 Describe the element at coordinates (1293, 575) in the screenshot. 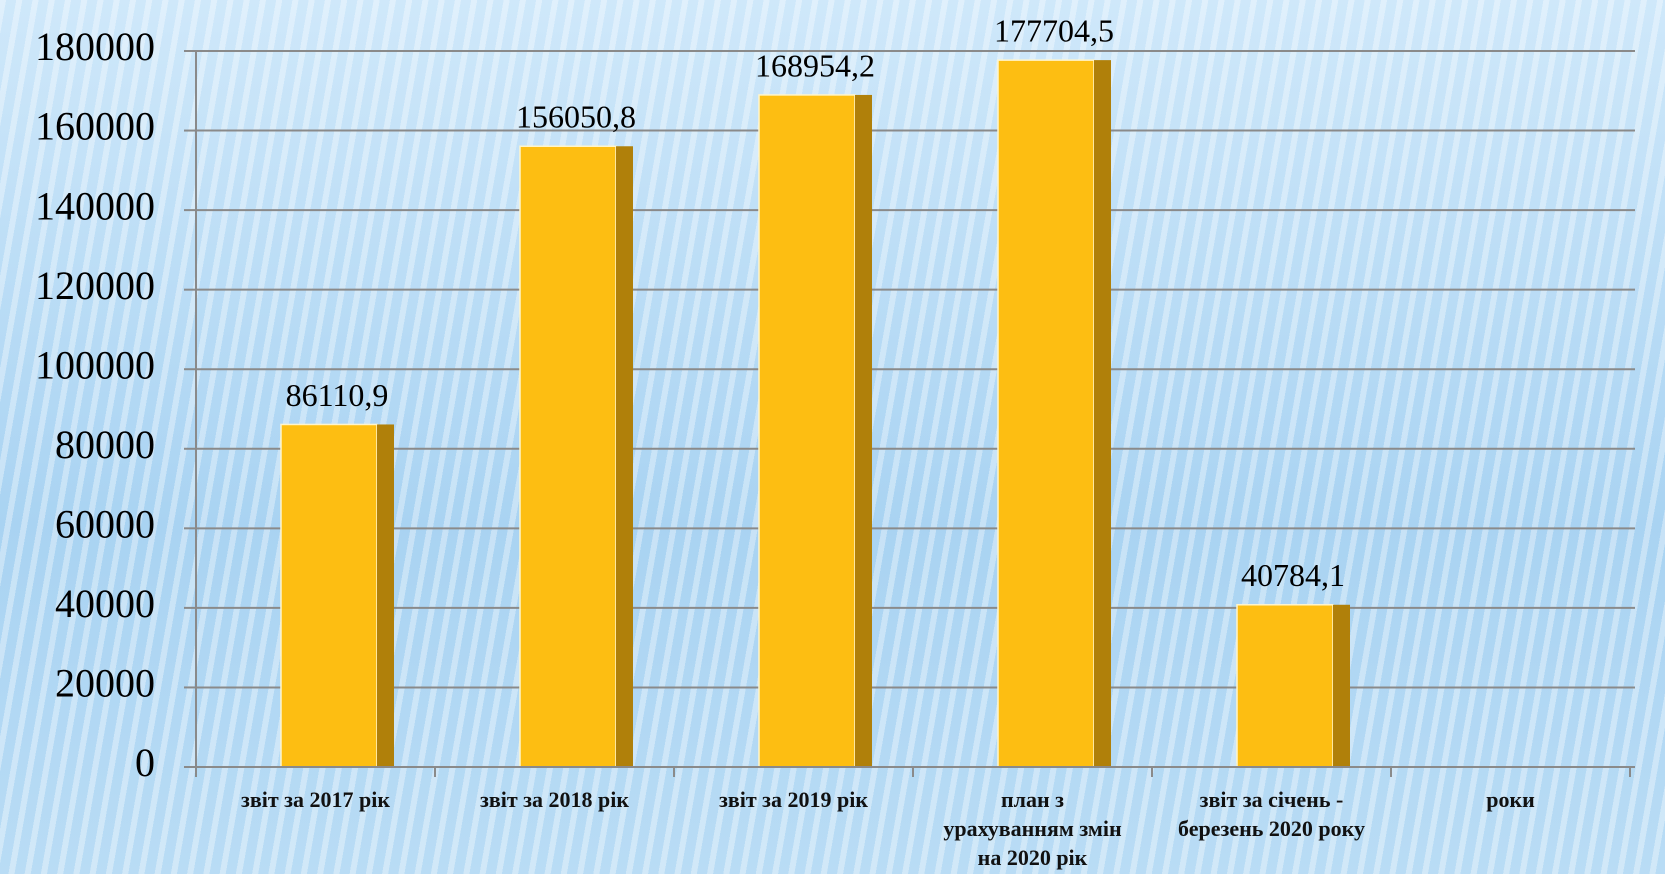

I see `value-label: 40784,1` at that location.